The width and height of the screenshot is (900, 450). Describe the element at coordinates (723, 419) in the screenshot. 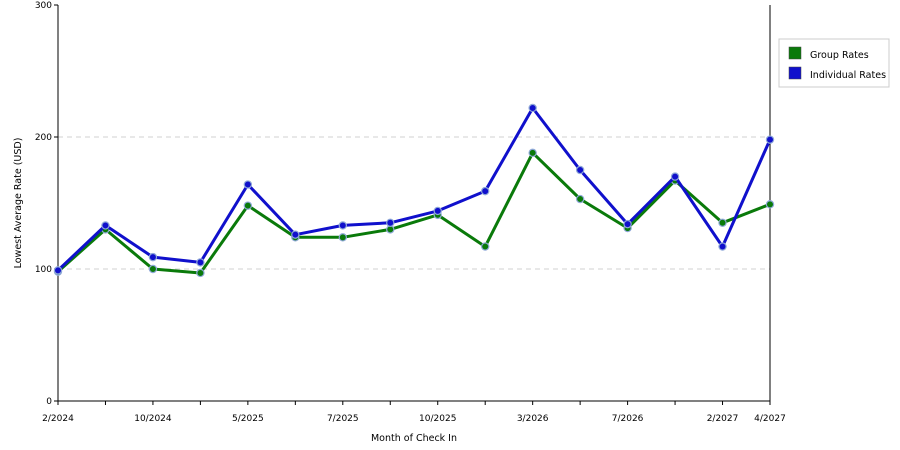

I see `x-tick-label: 2/2027` at that location.